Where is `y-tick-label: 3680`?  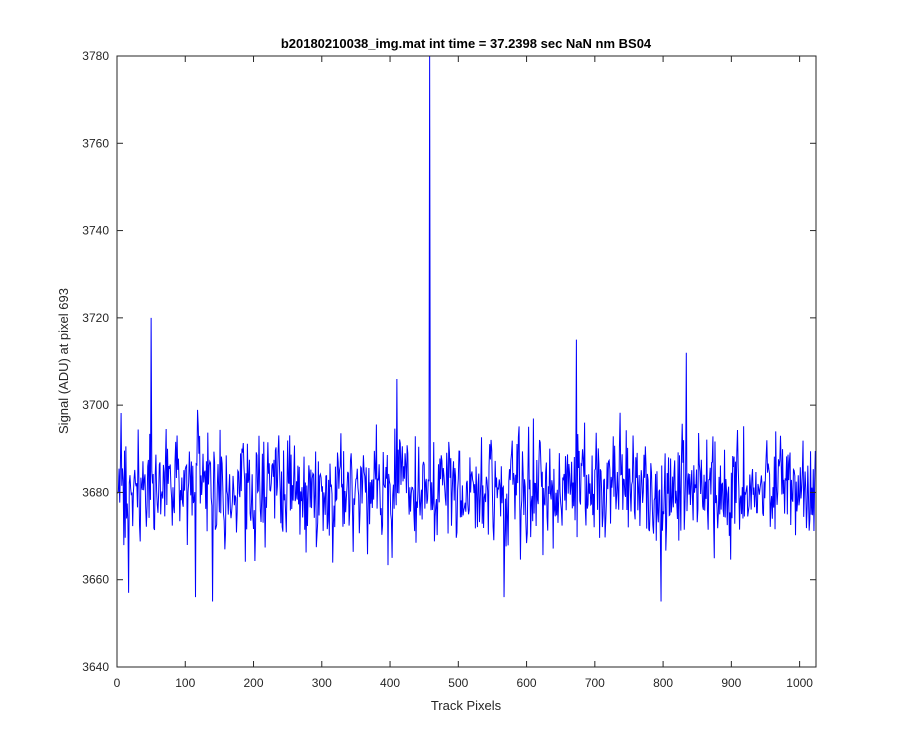
y-tick-label: 3680 is located at coordinates (95, 492).